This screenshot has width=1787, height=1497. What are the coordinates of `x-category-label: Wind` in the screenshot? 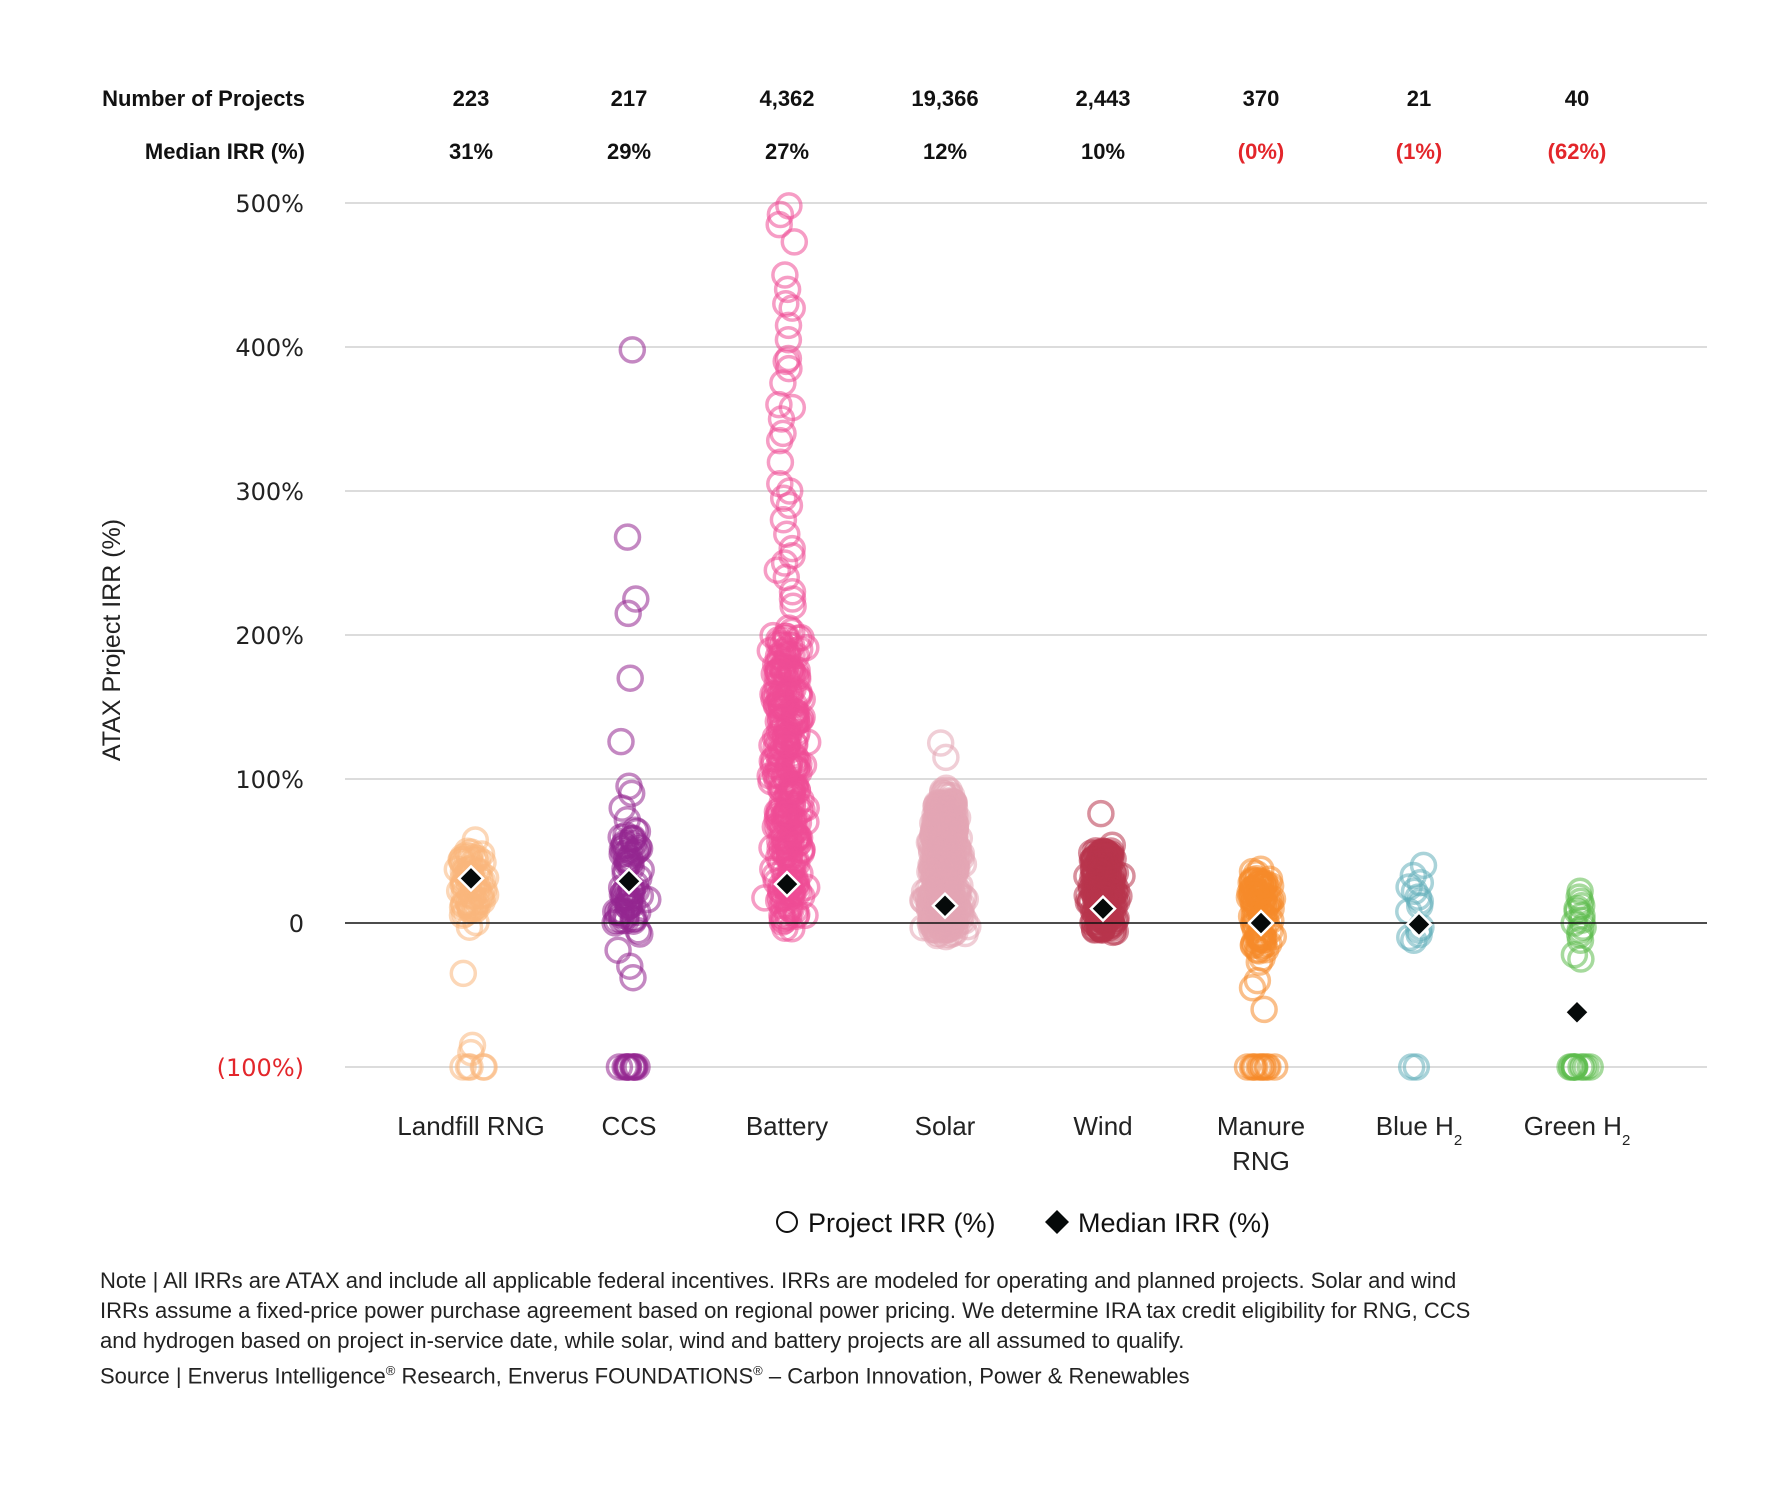 It's located at (1102, 1126).